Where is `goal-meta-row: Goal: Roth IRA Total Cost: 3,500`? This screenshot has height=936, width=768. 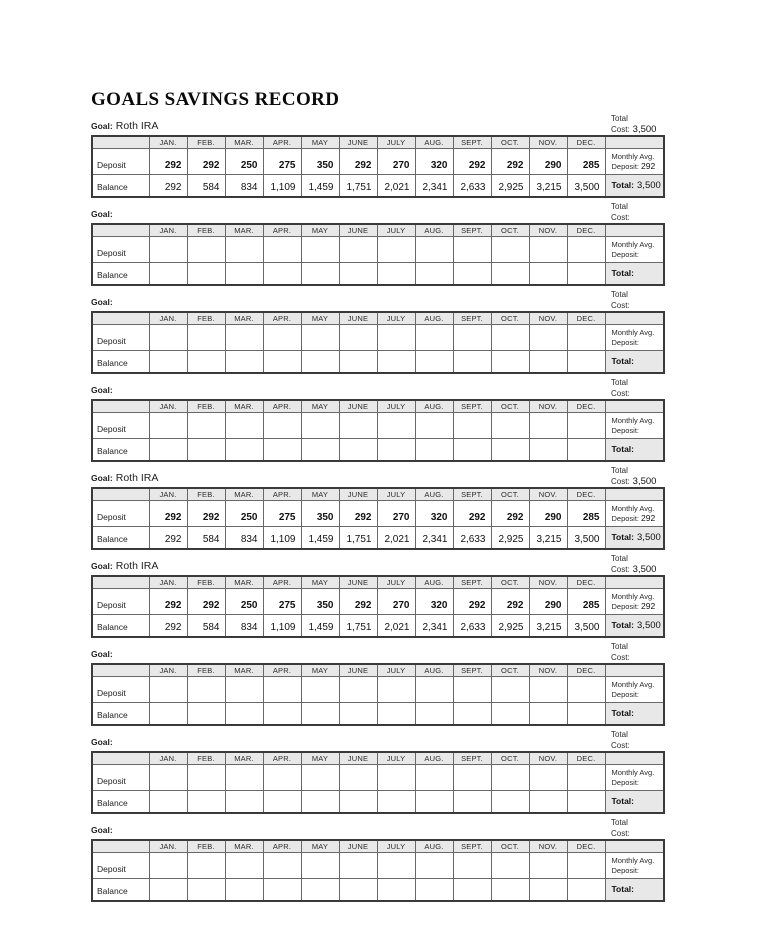 goal-meta-row: Goal: Roth IRA Total Cost: 3,500 is located at coordinates (377, 562).